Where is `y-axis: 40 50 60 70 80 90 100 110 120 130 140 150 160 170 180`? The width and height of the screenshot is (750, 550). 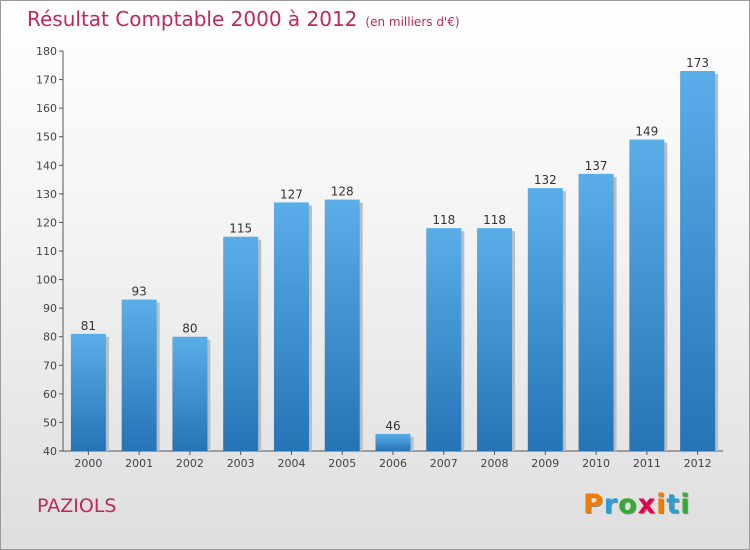 y-axis: 40 50 60 70 80 90 100 110 120 130 140 150 160 170 180 is located at coordinates (50, 251).